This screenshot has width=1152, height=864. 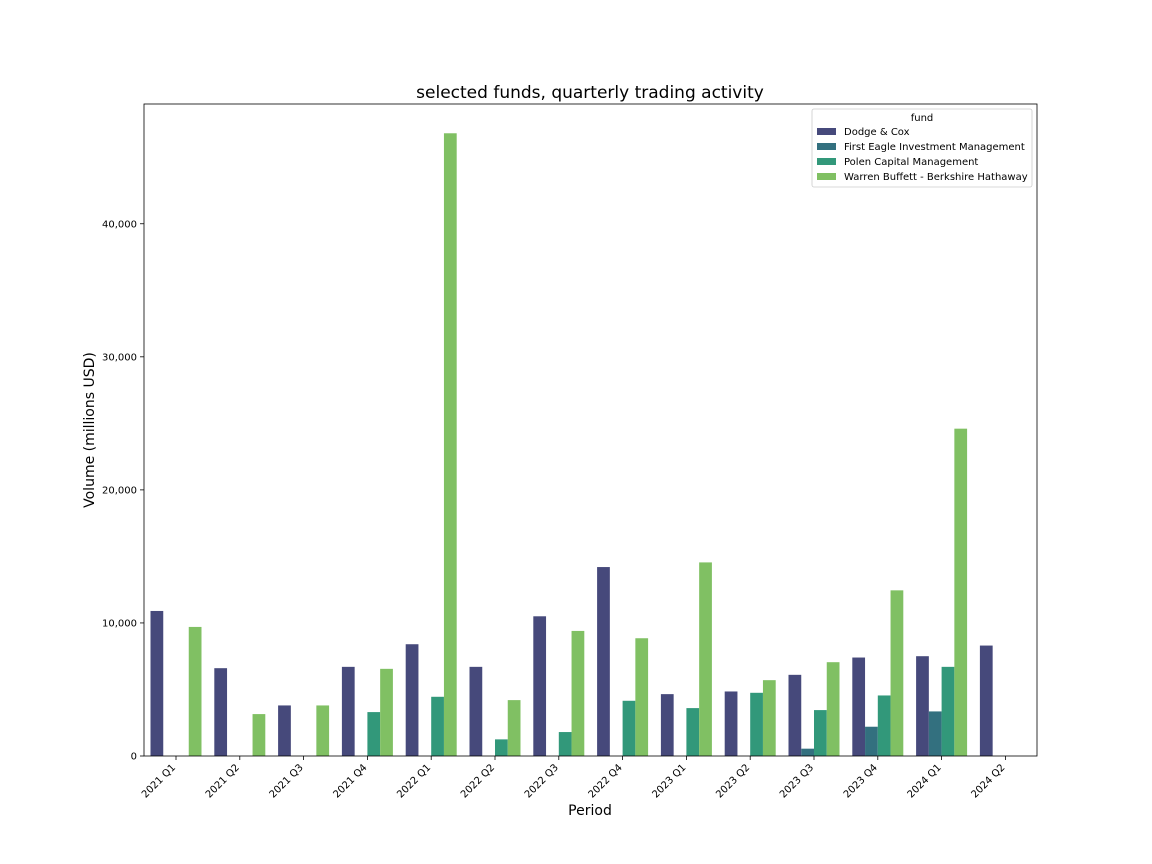 I want to click on y-tick-label: 40,000, so click(x=119, y=224).